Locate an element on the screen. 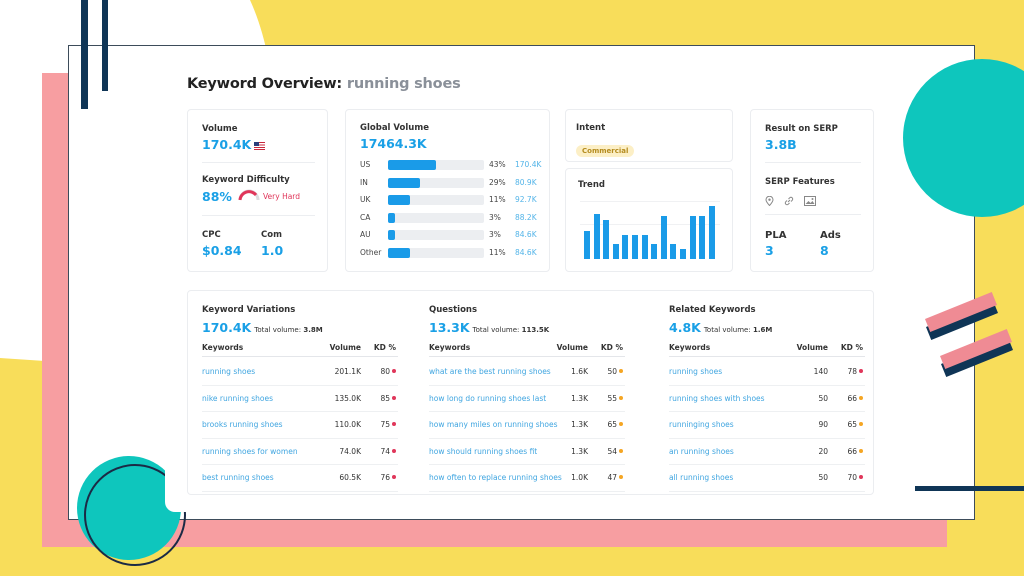 Image resolution: width=1024 pixels, height=576 pixels. total-volume: Total volume: 1.6M is located at coordinates (738, 330).